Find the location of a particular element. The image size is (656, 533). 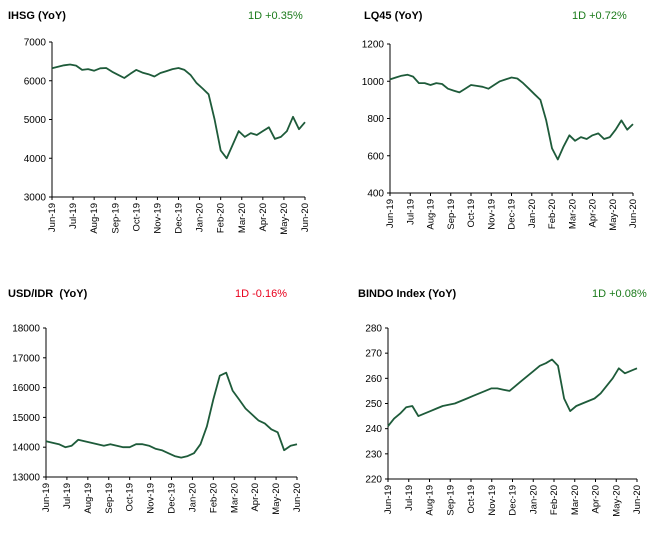

daily-change-label: 1D +0.35% is located at coordinates (275, 16).